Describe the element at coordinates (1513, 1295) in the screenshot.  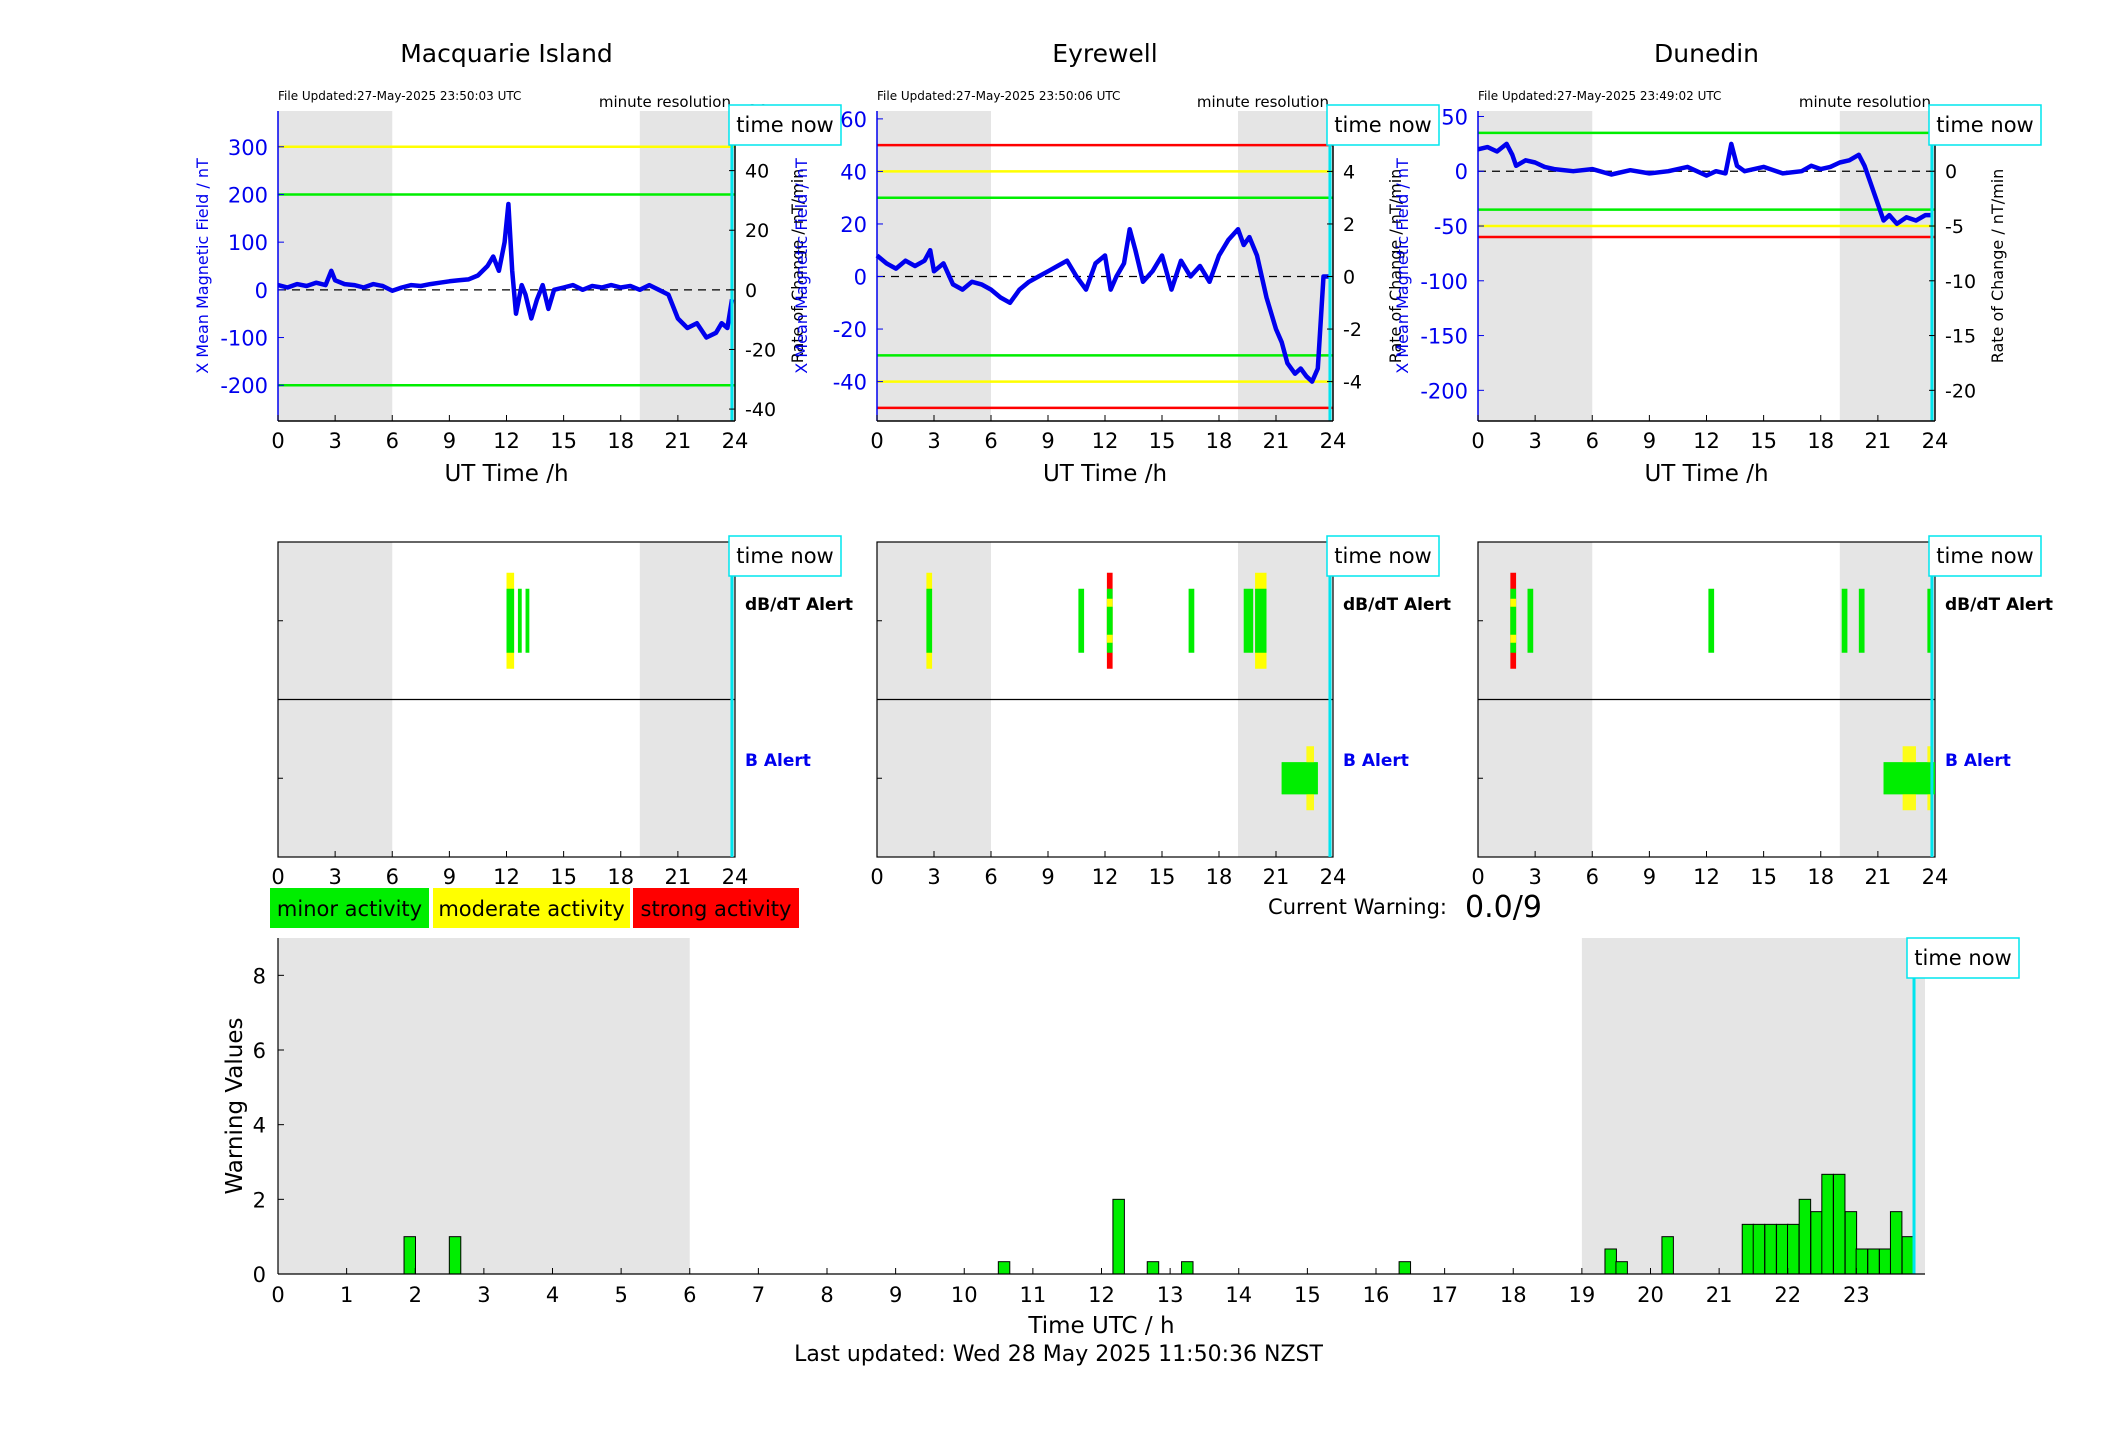
I see `warning-xtick-label: 18` at that location.